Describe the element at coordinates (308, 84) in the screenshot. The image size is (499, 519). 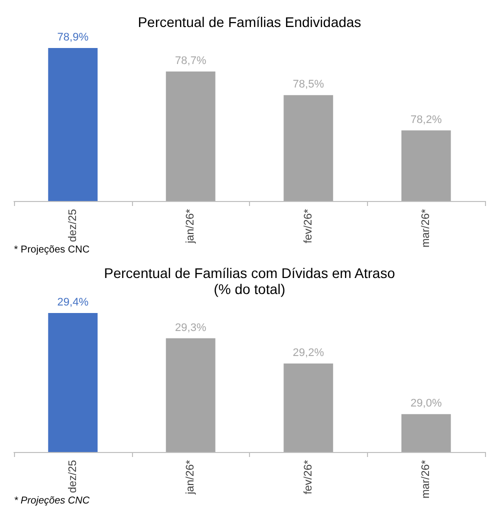
I see `data-label: 78,5%` at that location.